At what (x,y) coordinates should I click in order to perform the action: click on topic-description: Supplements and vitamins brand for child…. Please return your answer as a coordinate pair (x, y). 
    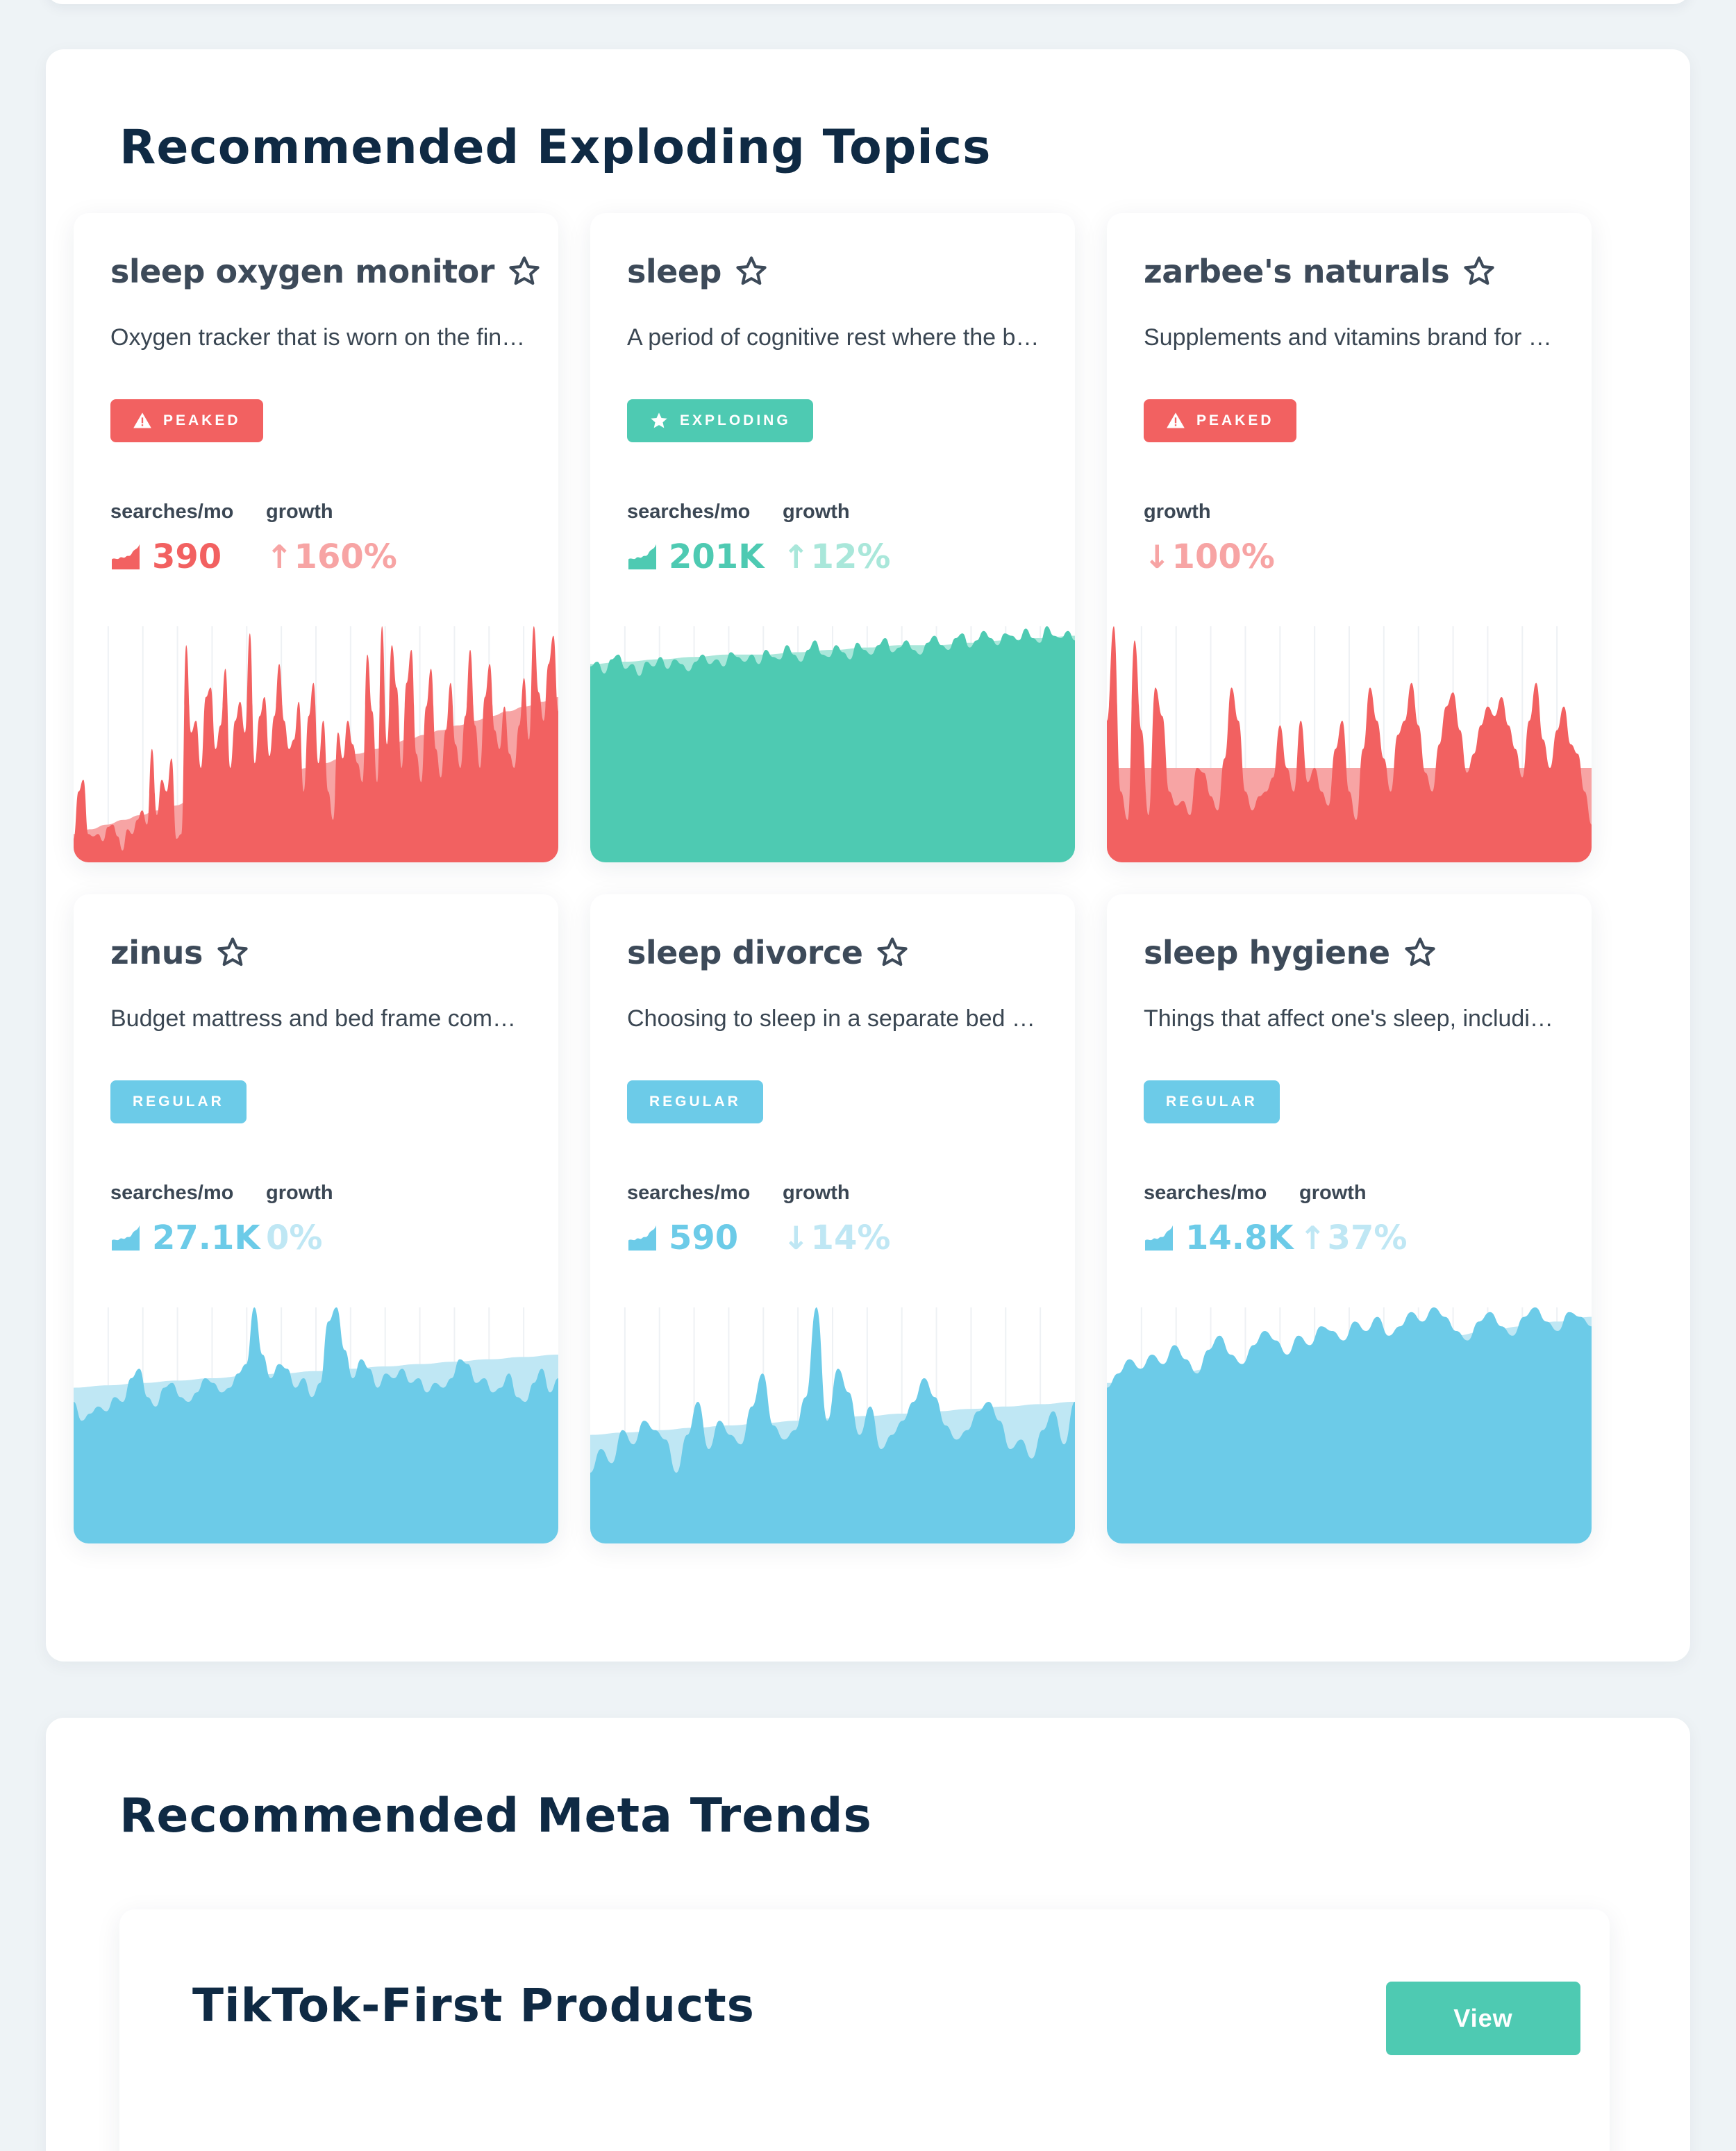
    Looking at the image, I should click on (1352, 337).